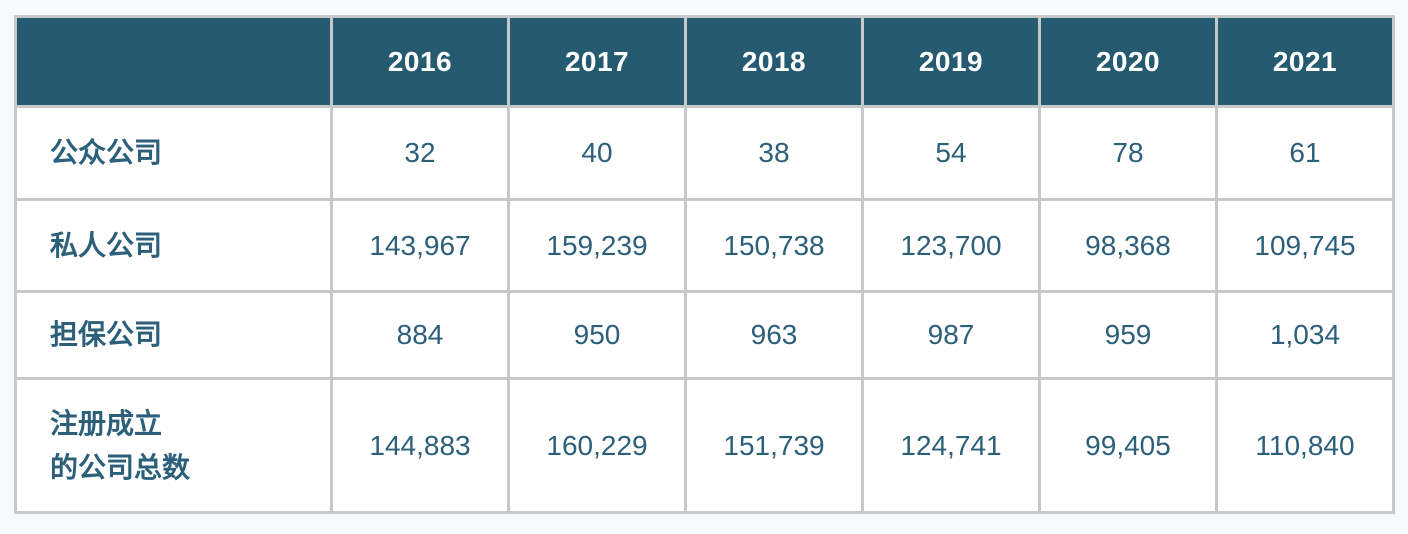  Describe the element at coordinates (774, 445) in the screenshot. I see `table-cell: 151,739` at that location.